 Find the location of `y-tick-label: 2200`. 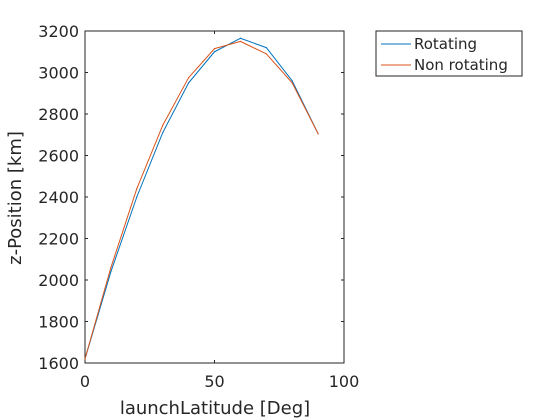

y-tick-label: 2200 is located at coordinates (58, 239).